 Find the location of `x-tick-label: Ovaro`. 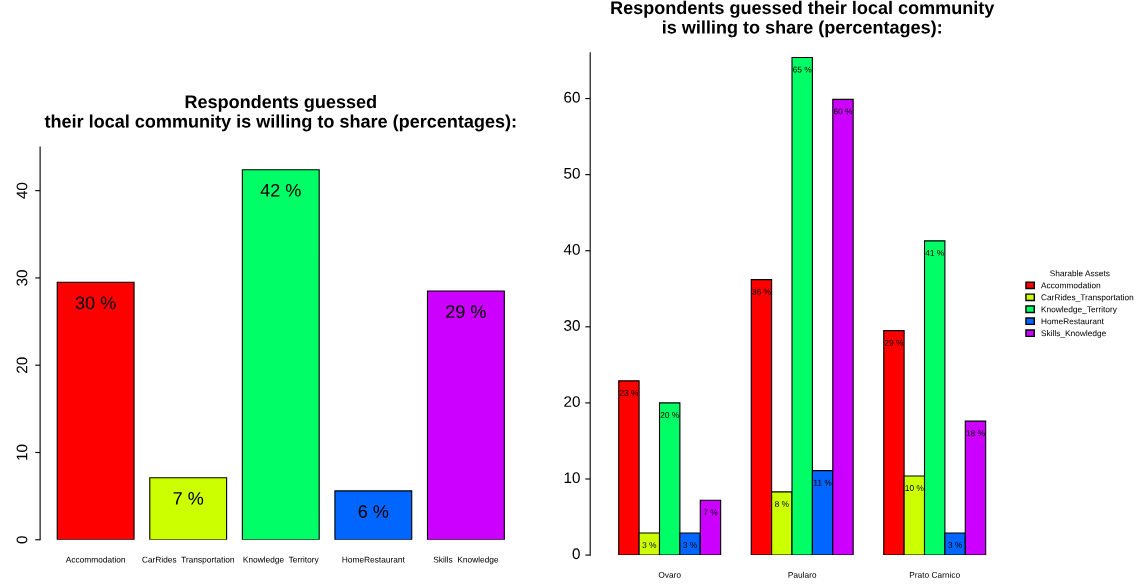

x-tick-label: Ovaro is located at coordinates (669, 574).